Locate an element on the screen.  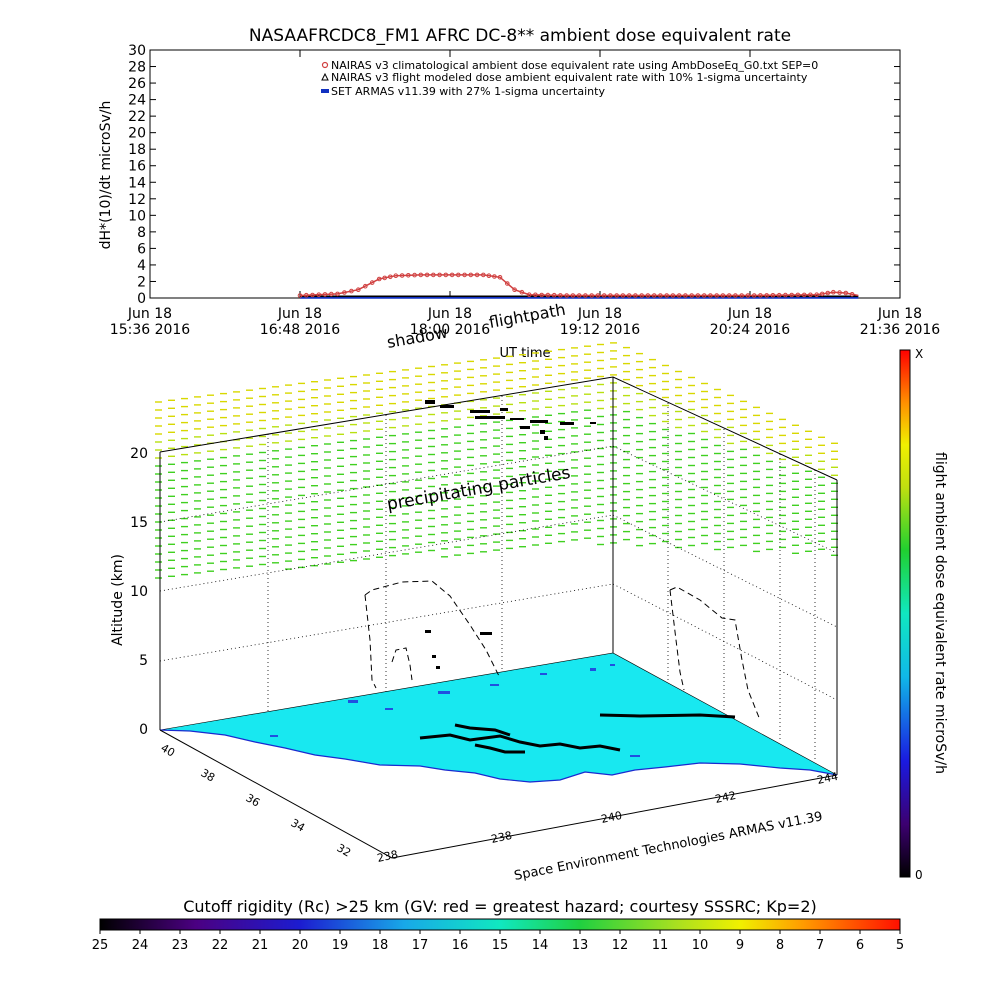
latitude-tick-label: 38 is located at coordinates (208, 775).